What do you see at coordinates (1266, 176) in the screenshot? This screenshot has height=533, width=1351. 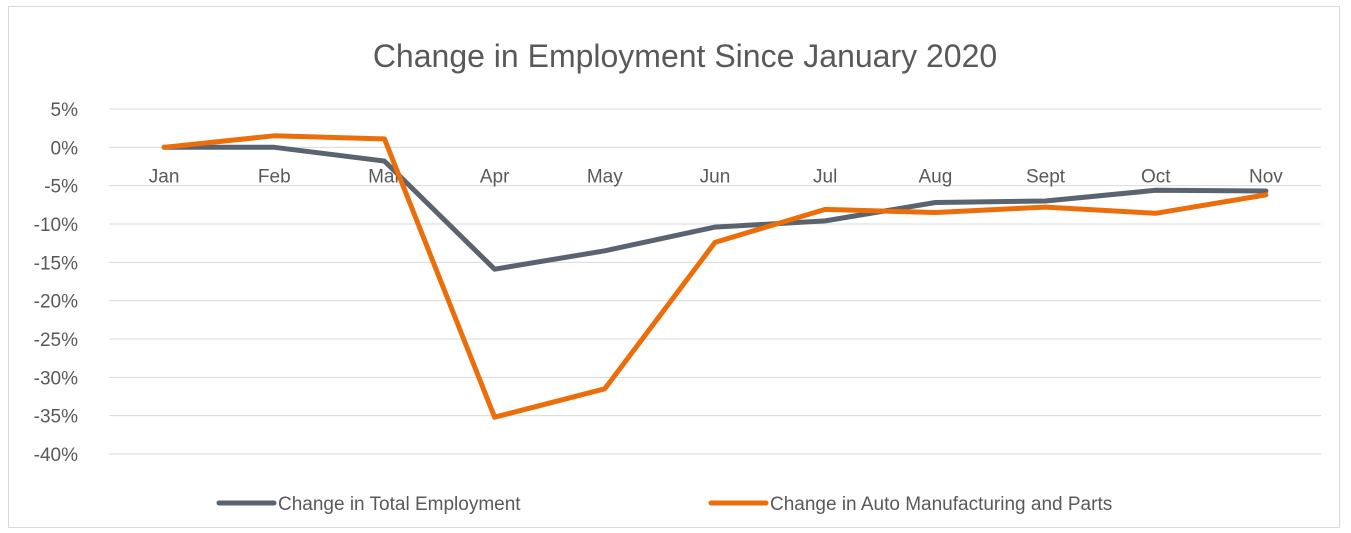 I see `x-tick-label: Nov` at bounding box center [1266, 176].